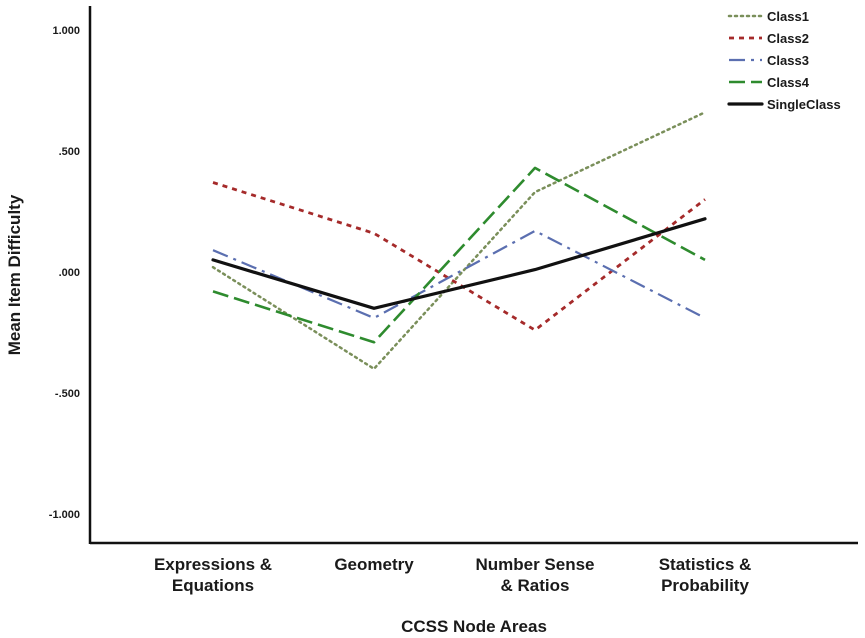 The height and width of the screenshot is (638, 865). I want to click on legend-item: SingleClass, so click(784, 104).